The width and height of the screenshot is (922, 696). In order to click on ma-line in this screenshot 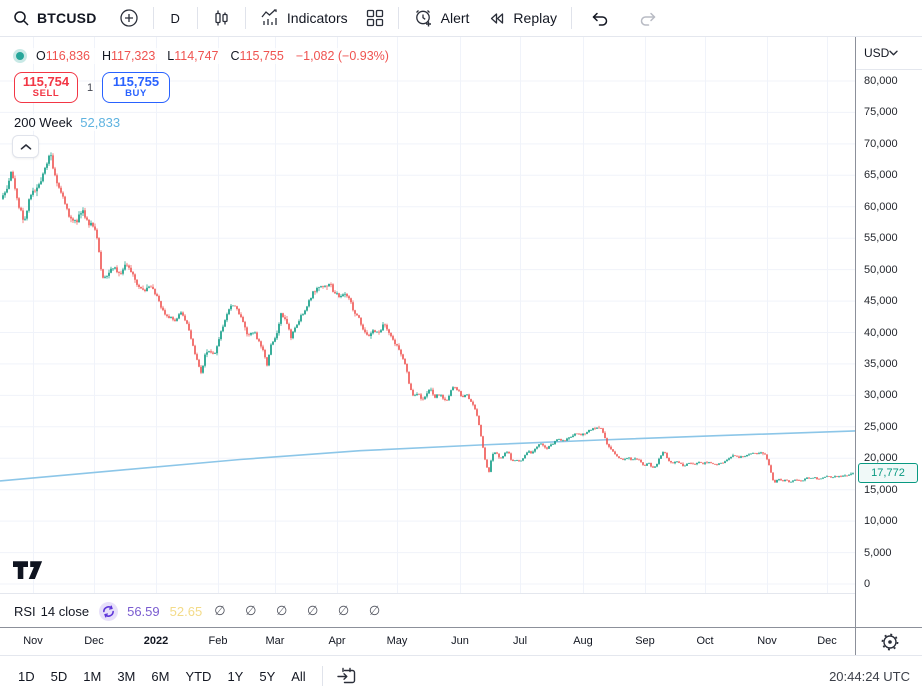, I will do `click(427, 456)`.